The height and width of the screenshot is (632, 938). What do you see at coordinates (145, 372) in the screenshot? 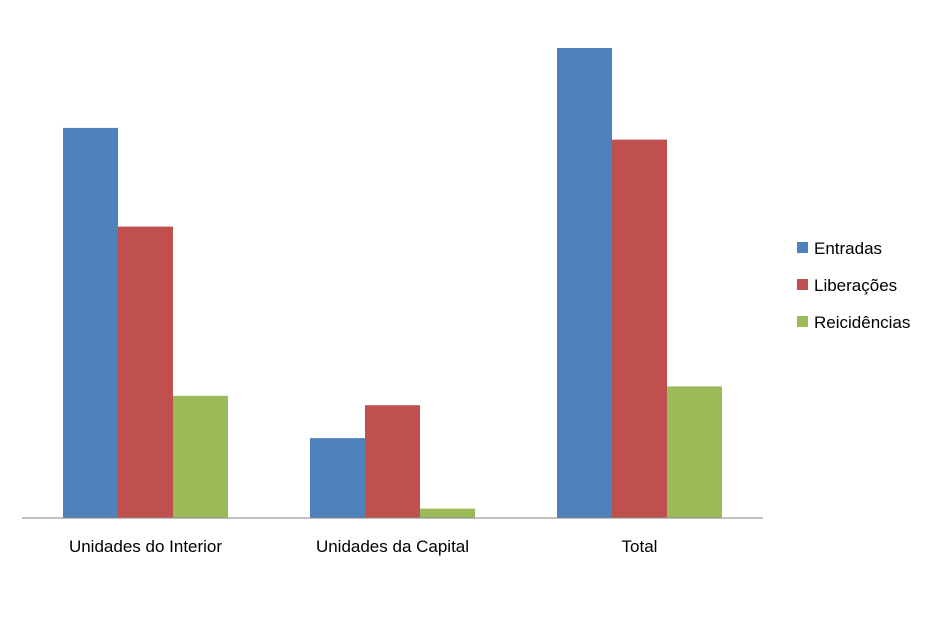
I see `bar-liberacoes-unidades-do-interior` at bounding box center [145, 372].